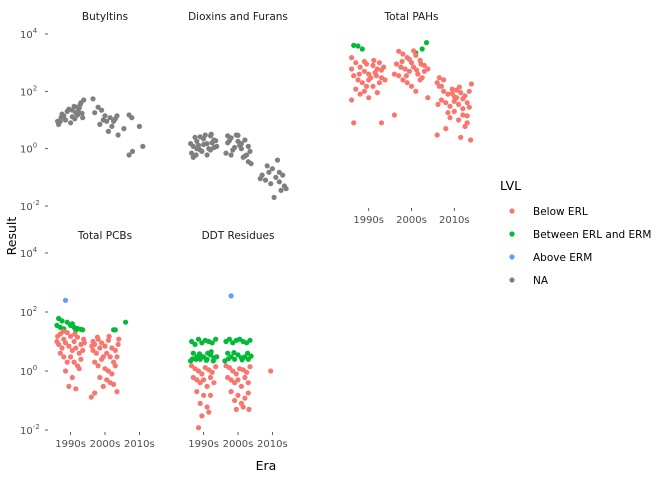 The height and width of the screenshot is (480, 672). What do you see at coordinates (454, 220) in the screenshot?
I see `x-tick-label: 2010s` at bounding box center [454, 220].